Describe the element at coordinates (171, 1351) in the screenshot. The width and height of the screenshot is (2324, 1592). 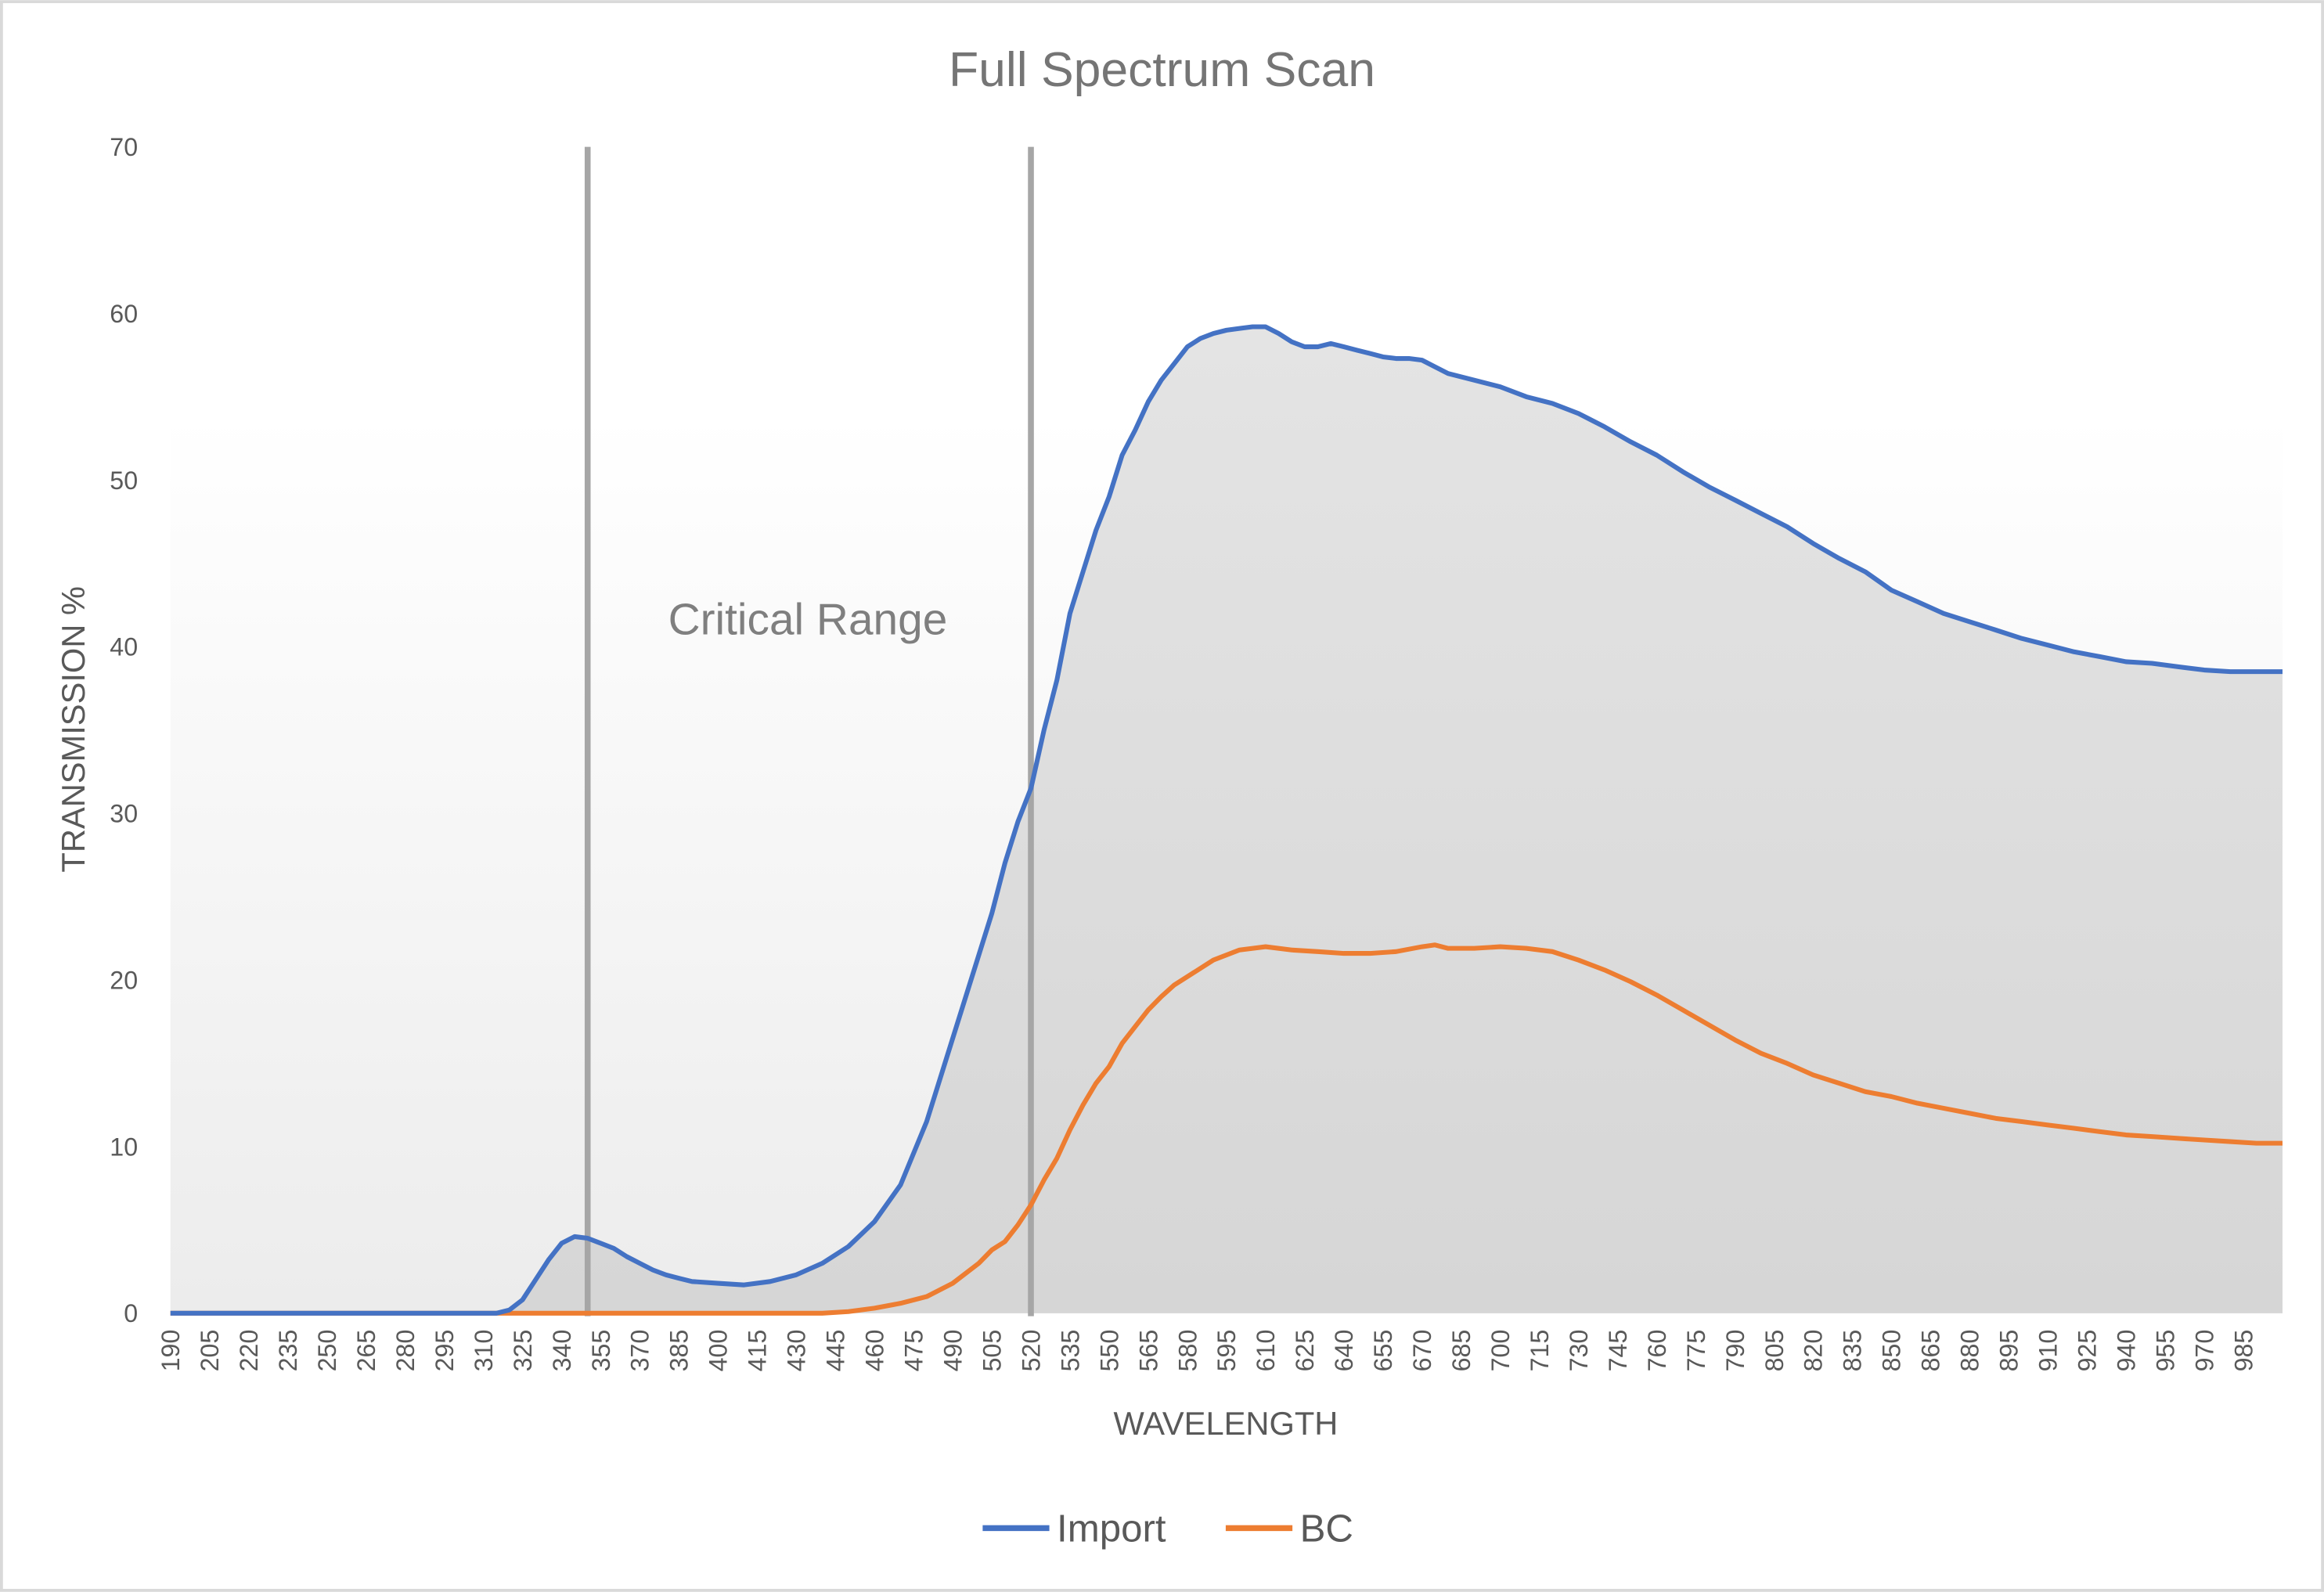
I see `x-tick-label: 190` at that location.